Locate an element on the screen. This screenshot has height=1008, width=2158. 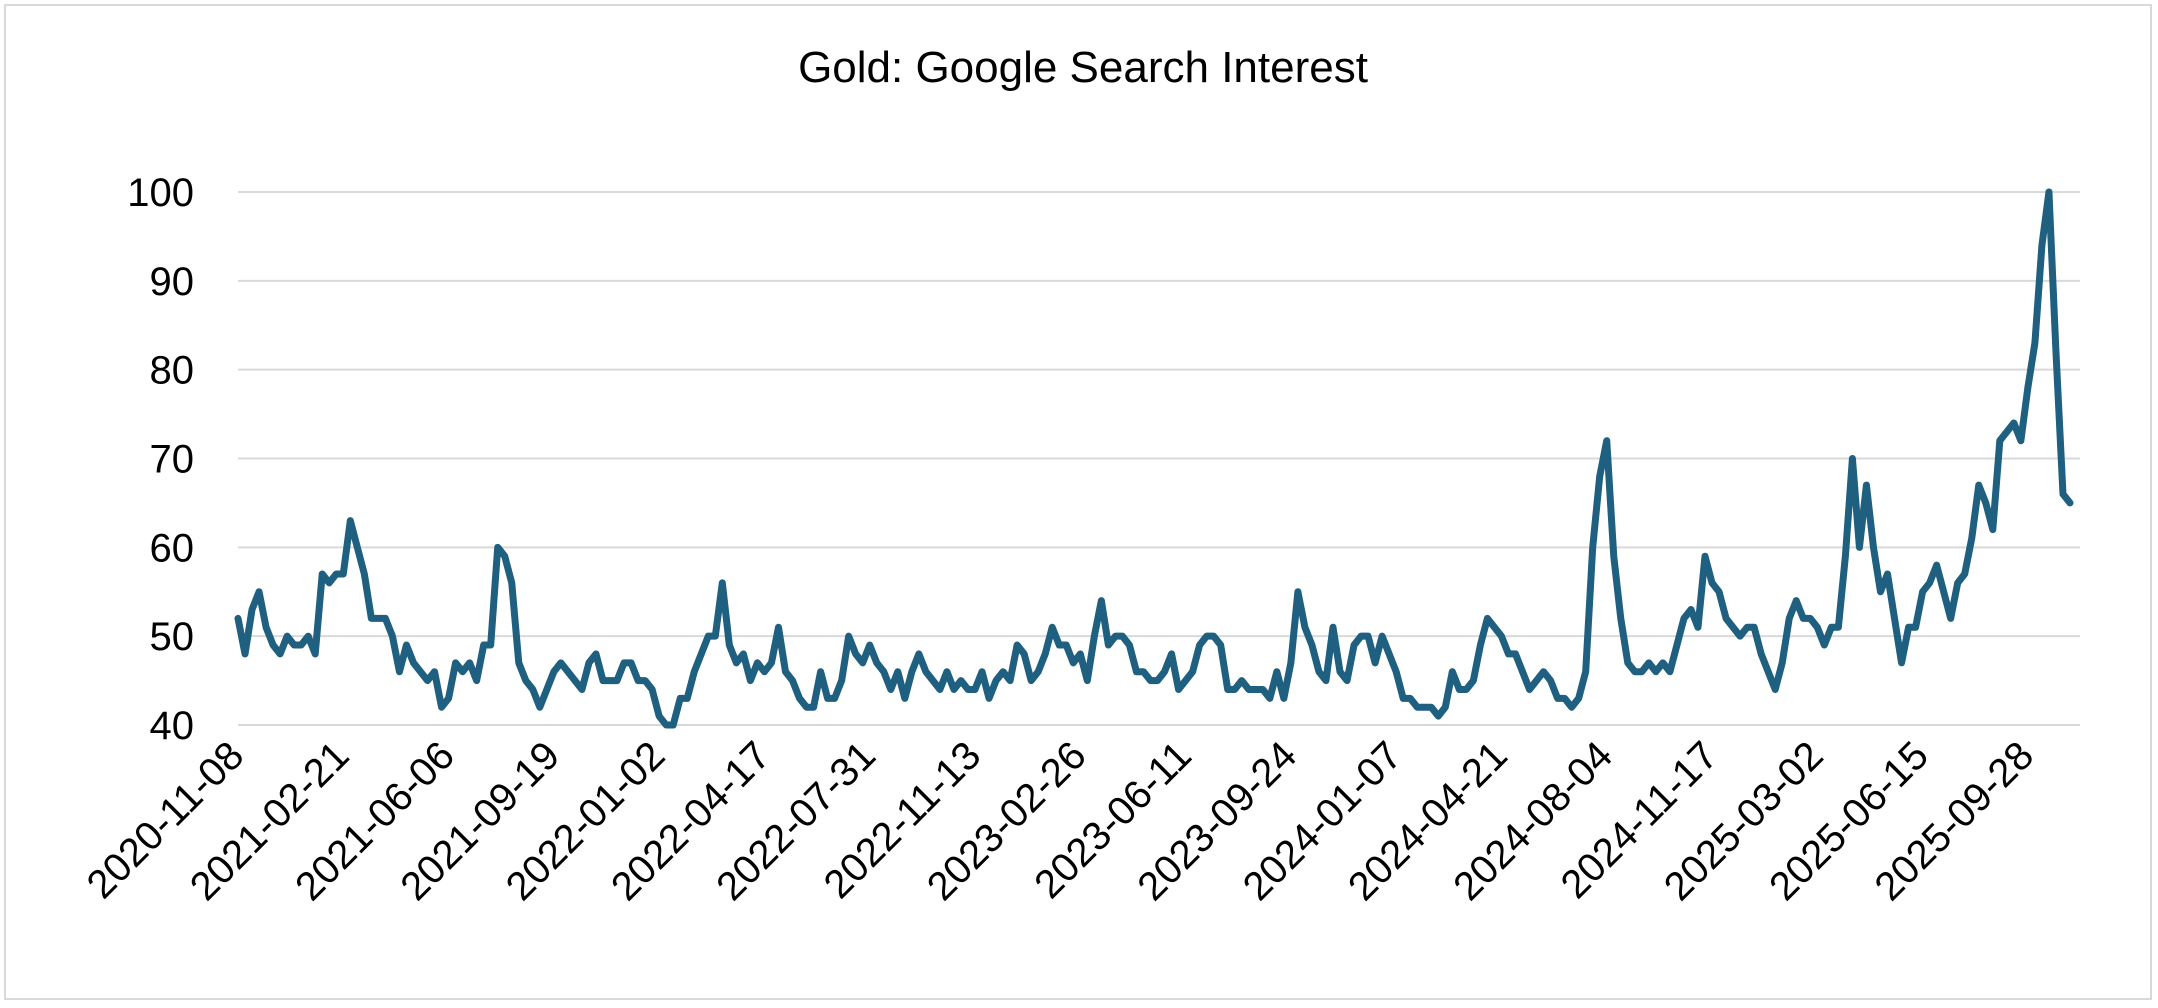
y-tick-label: 70 is located at coordinates (172, 460).